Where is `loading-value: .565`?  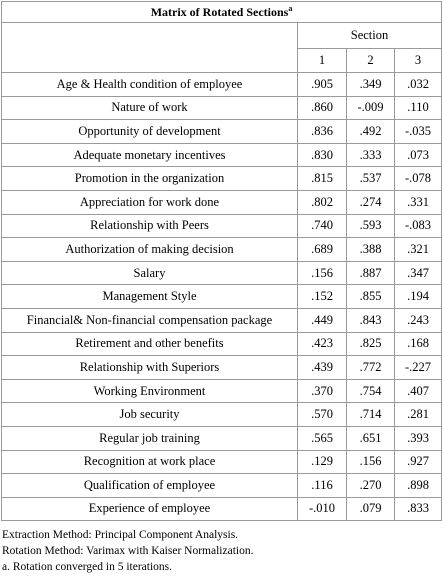 loading-value: .565 is located at coordinates (322, 438).